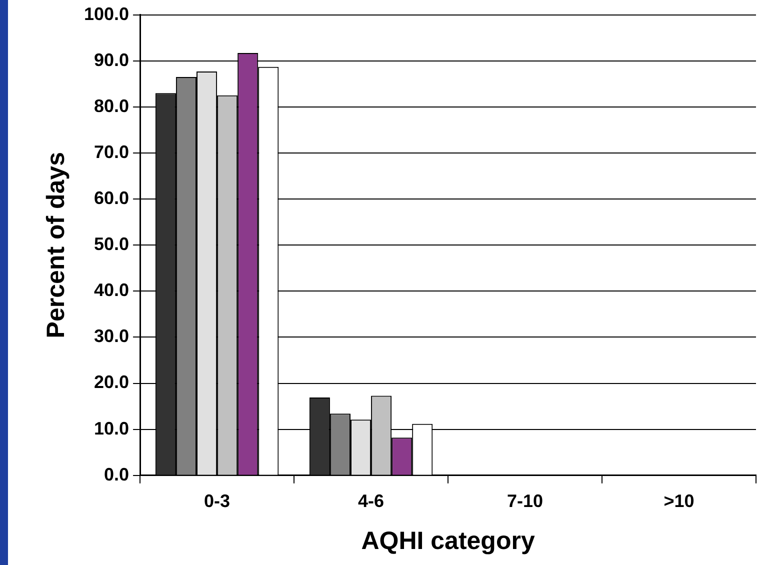 Image resolution: width=766 pixels, height=565 pixels. I want to click on y-tick-label: 20.0, so click(112, 382).